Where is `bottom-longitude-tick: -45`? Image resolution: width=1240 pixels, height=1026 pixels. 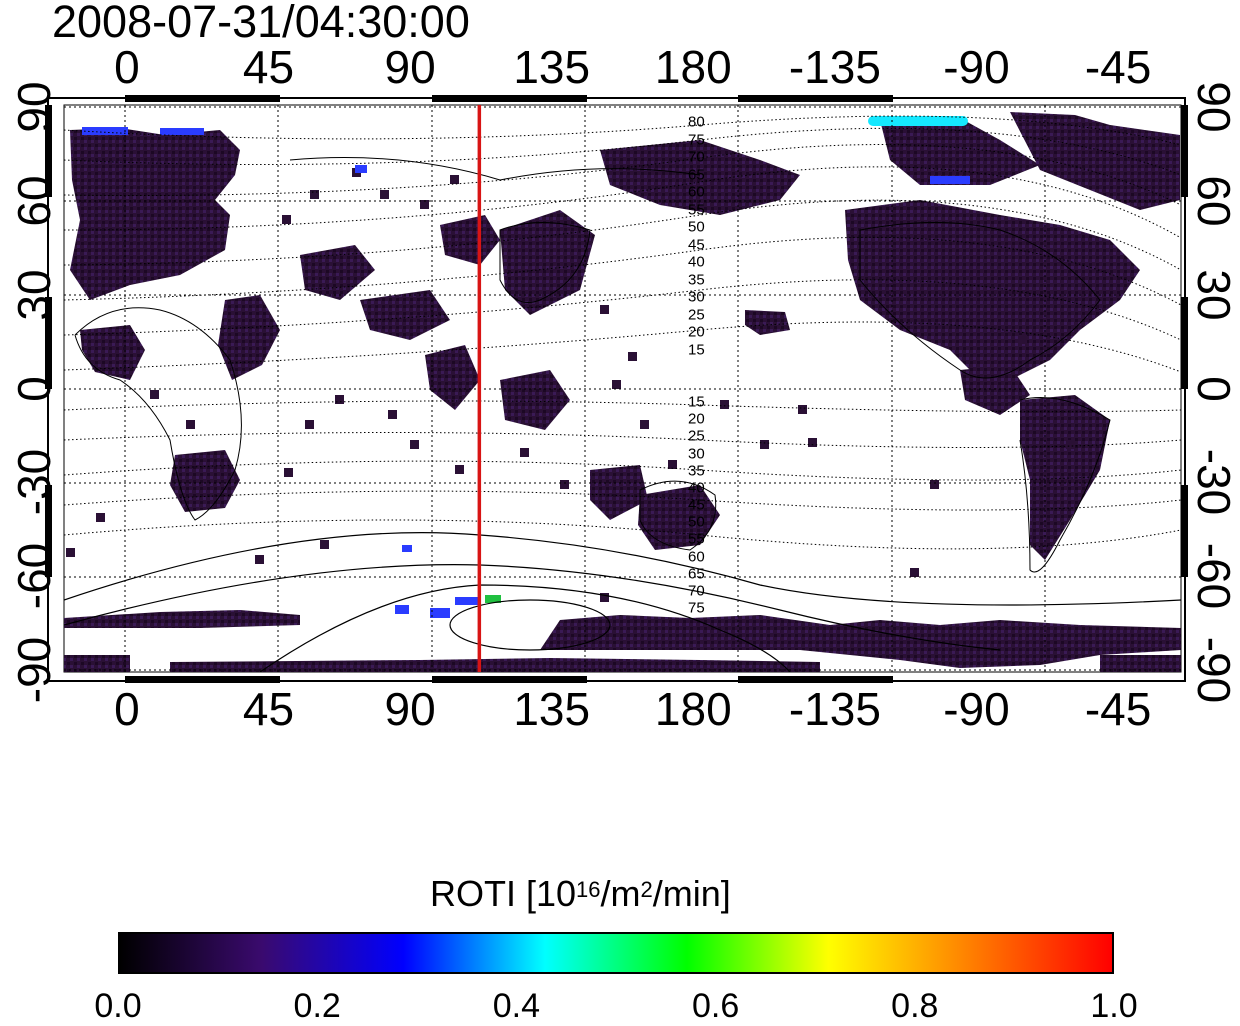
bottom-longitude-tick: -45 is located at coordinates (1118, 709).